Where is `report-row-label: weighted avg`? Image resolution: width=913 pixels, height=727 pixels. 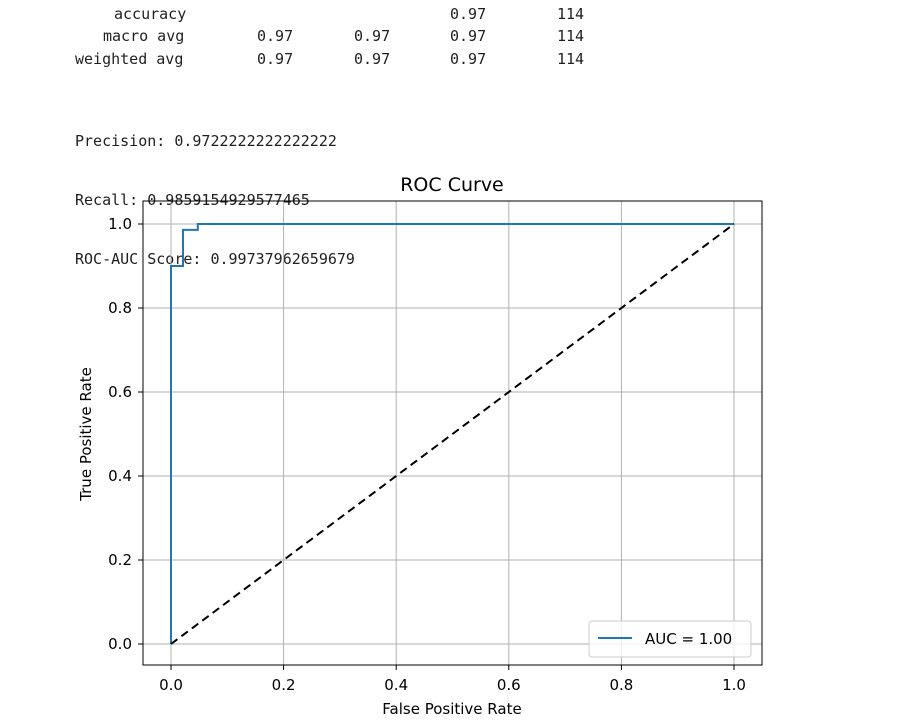 report-row-label: weighted avg is located at coordinates (129, 59).